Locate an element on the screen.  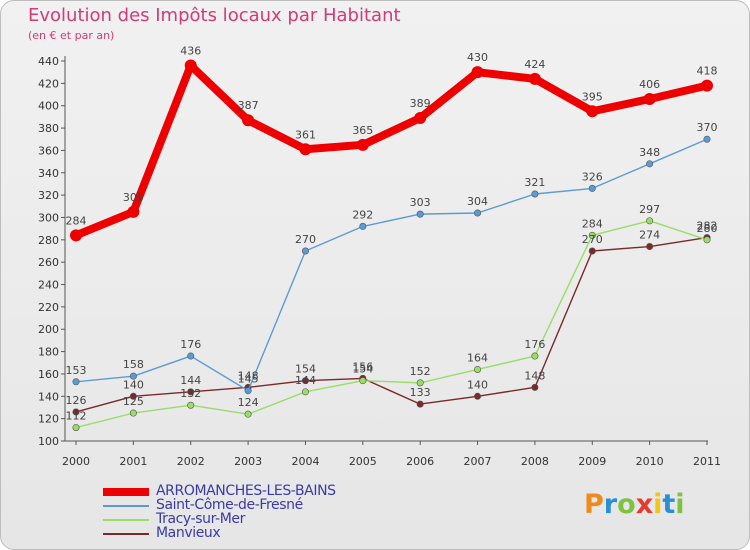
y-tick-label: 120 is located at coordinates (48, 419).